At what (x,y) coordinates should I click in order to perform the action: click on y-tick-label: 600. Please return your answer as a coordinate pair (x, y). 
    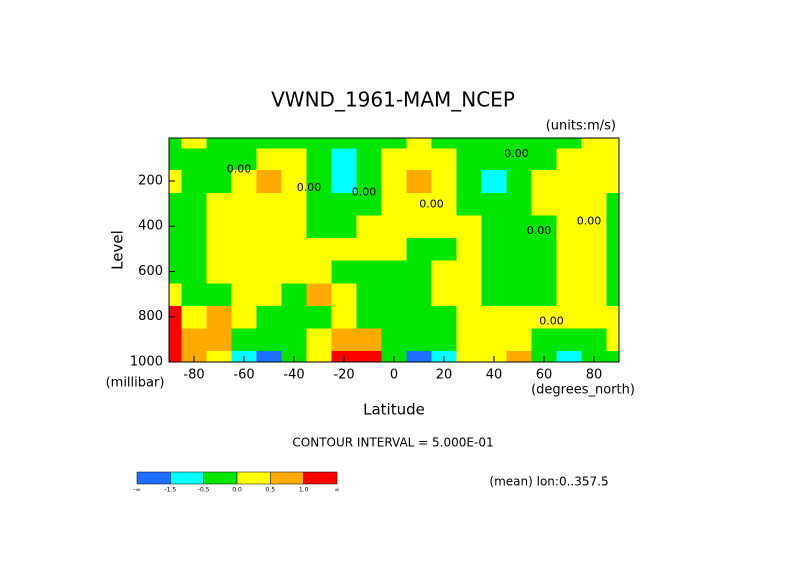
    Looking at the image, I should click on (150, 271).